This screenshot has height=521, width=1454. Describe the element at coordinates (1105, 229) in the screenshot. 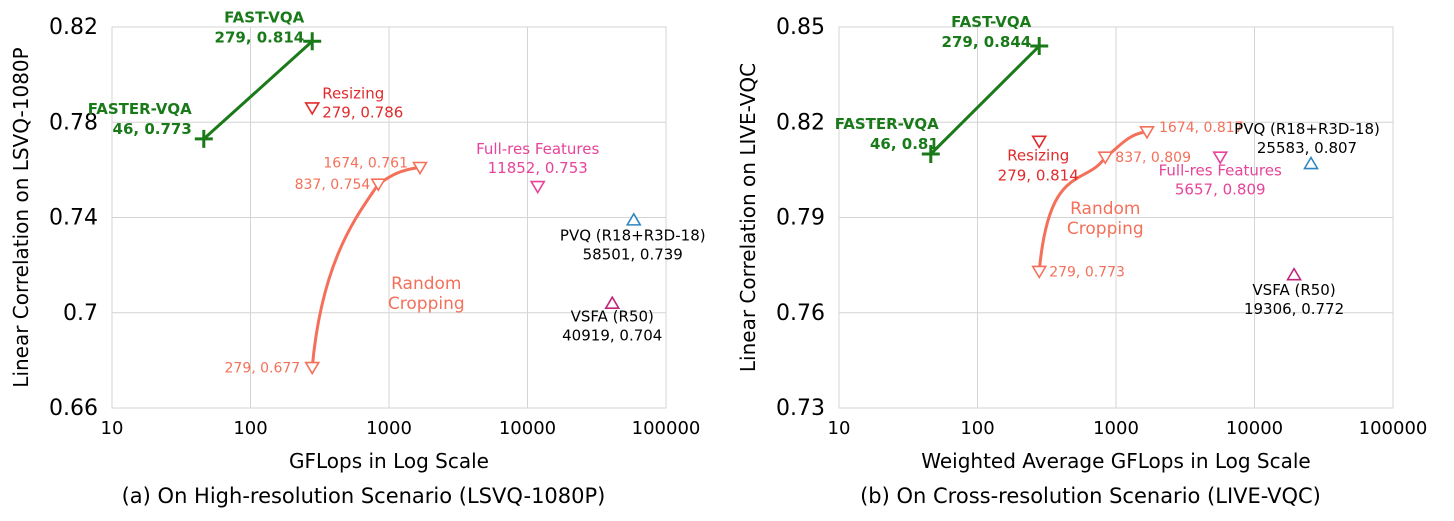

I see `chart-b-series-label: Cropping` at that location.